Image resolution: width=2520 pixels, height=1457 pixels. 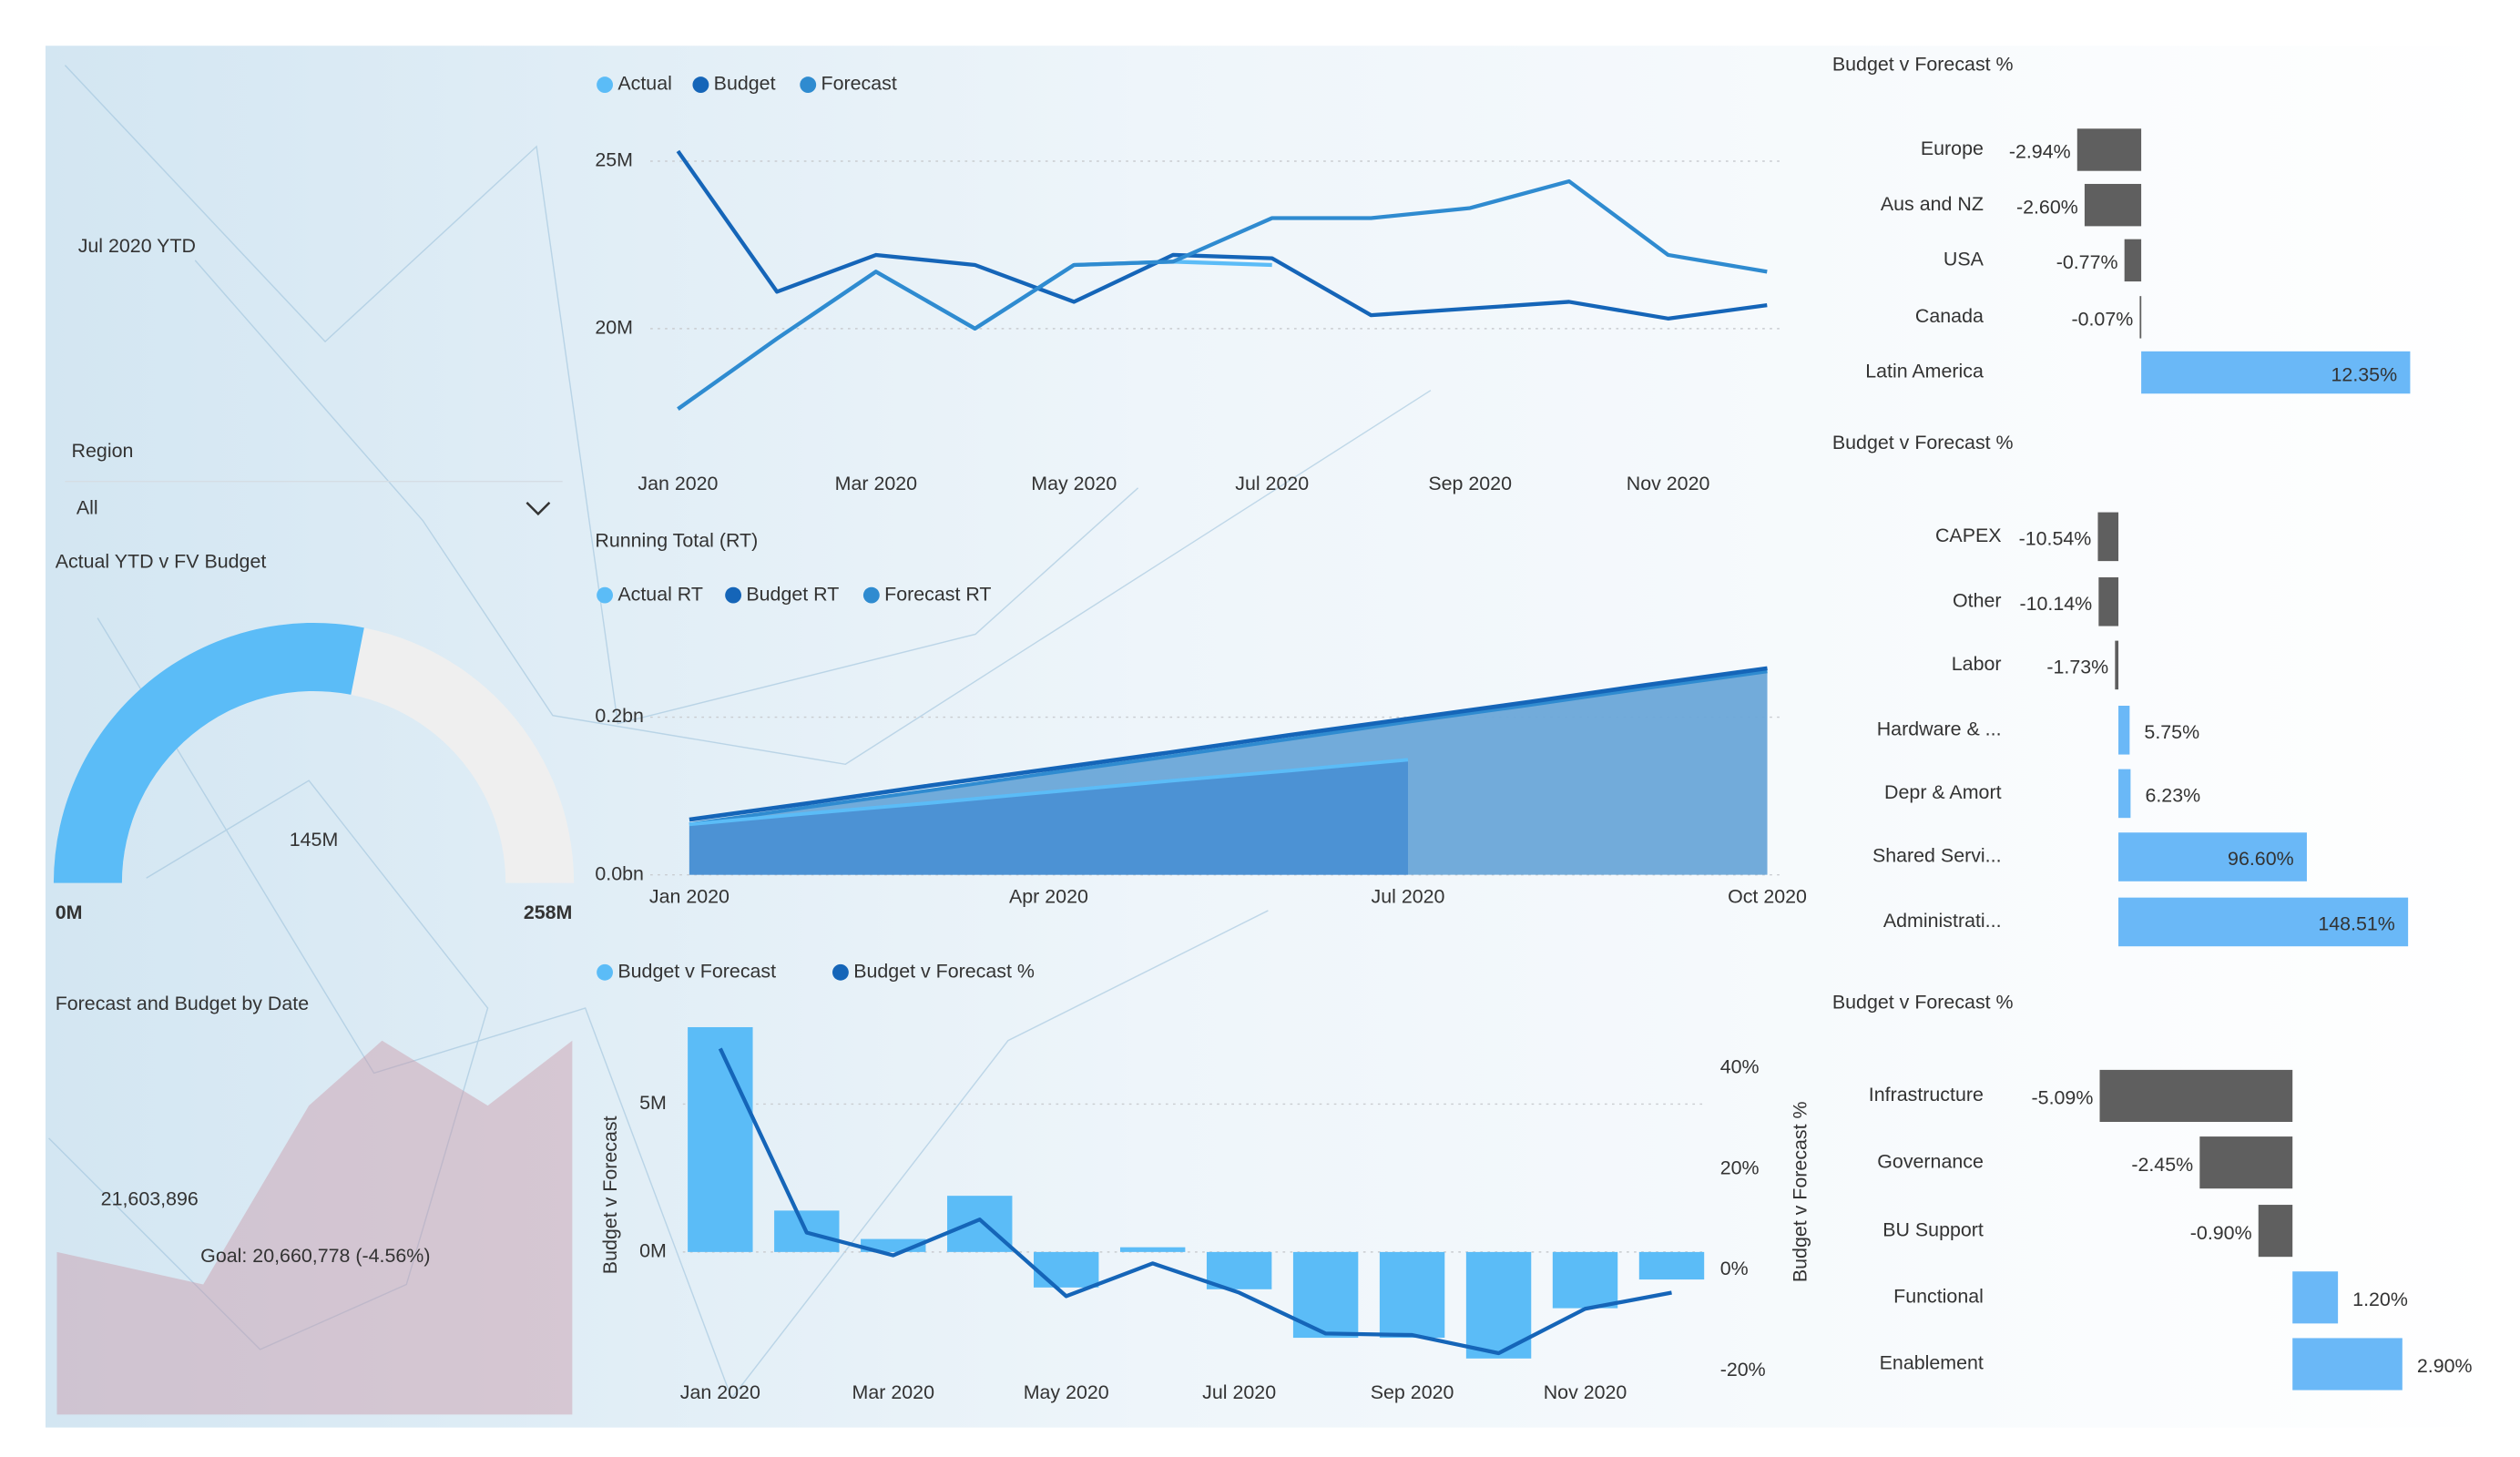 I want to click on data-label: -1.73%, so click(x=2077, y=668).